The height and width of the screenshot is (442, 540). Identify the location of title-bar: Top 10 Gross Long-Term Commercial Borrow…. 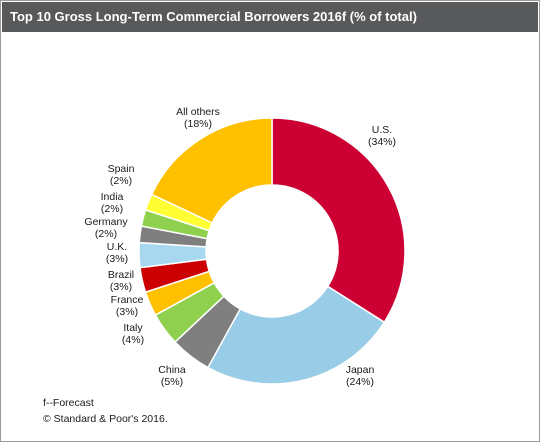
(270, 17).